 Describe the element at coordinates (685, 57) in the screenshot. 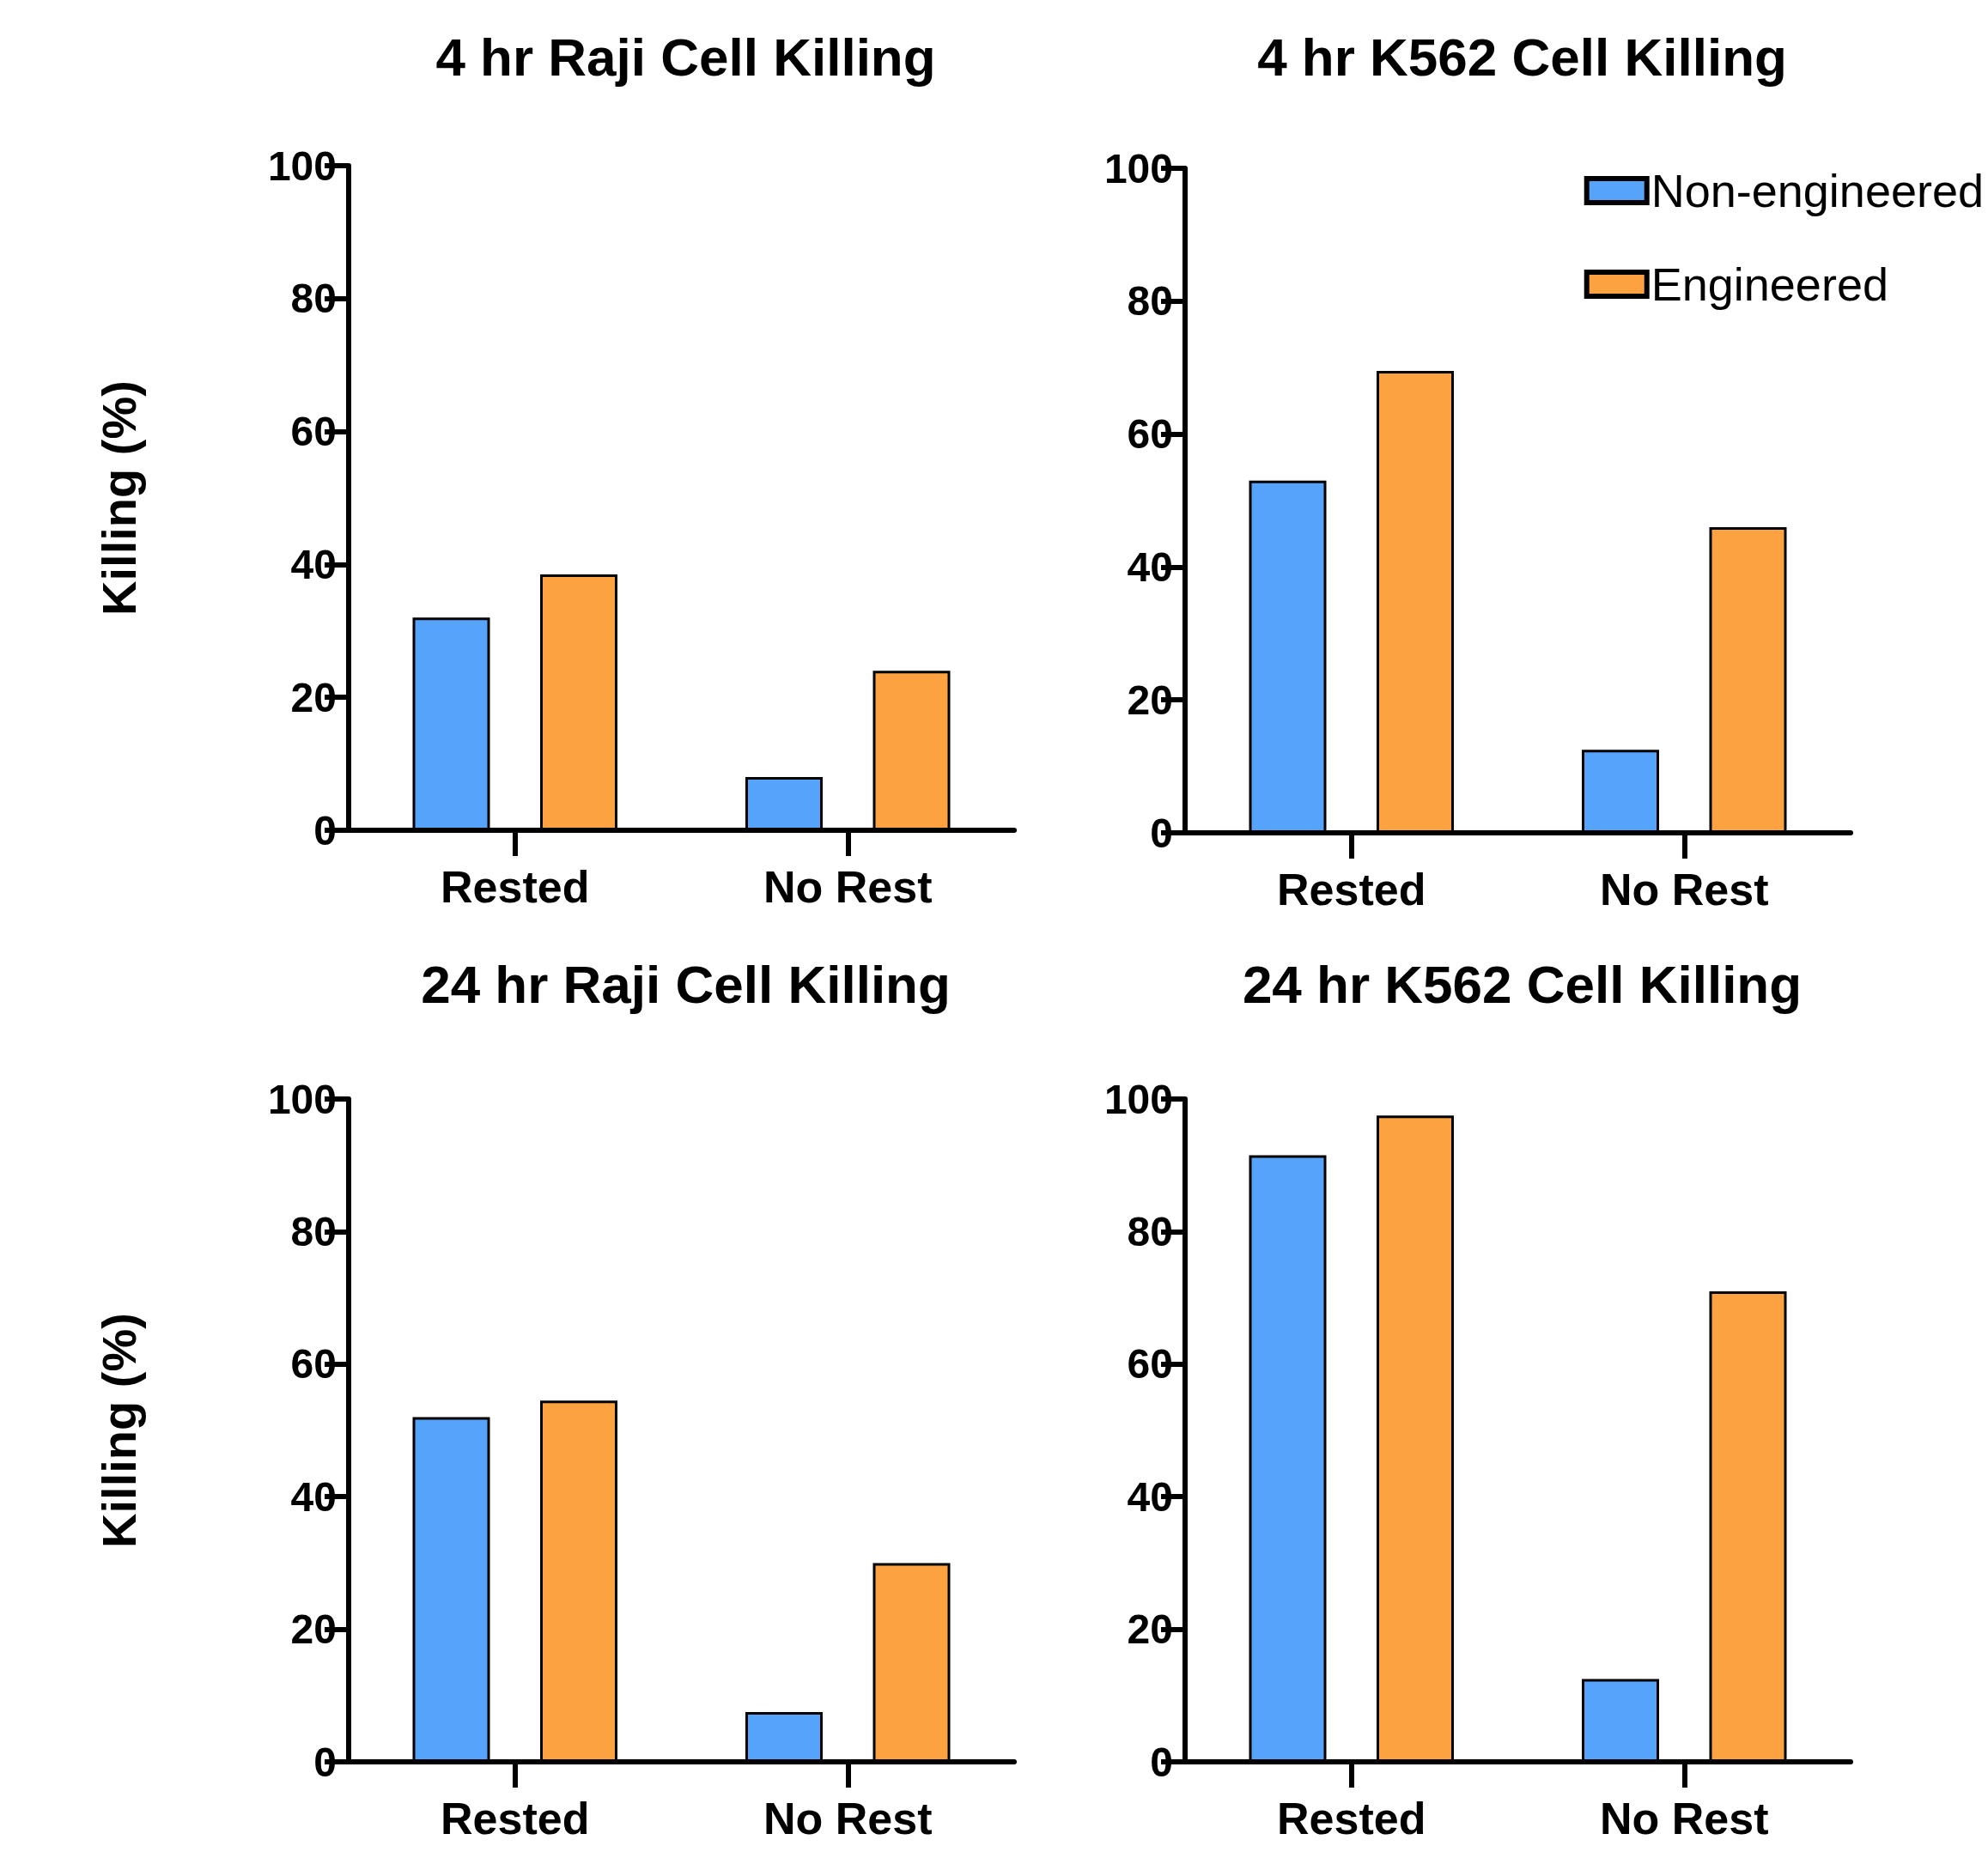

I see `chart-title: 4 hr Raji Cell Killing` at that location.